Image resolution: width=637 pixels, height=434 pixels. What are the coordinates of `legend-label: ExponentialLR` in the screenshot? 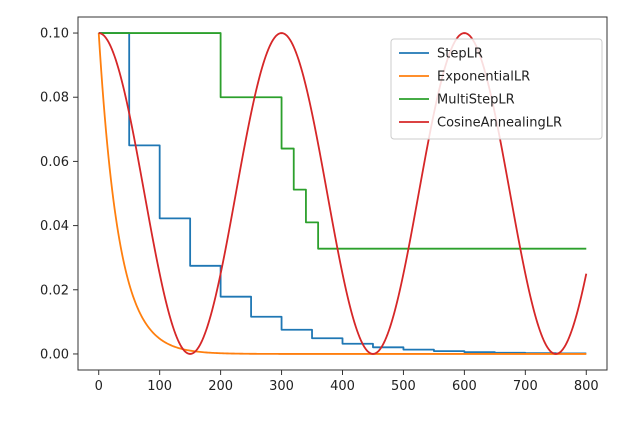 It's located at (483, 77).